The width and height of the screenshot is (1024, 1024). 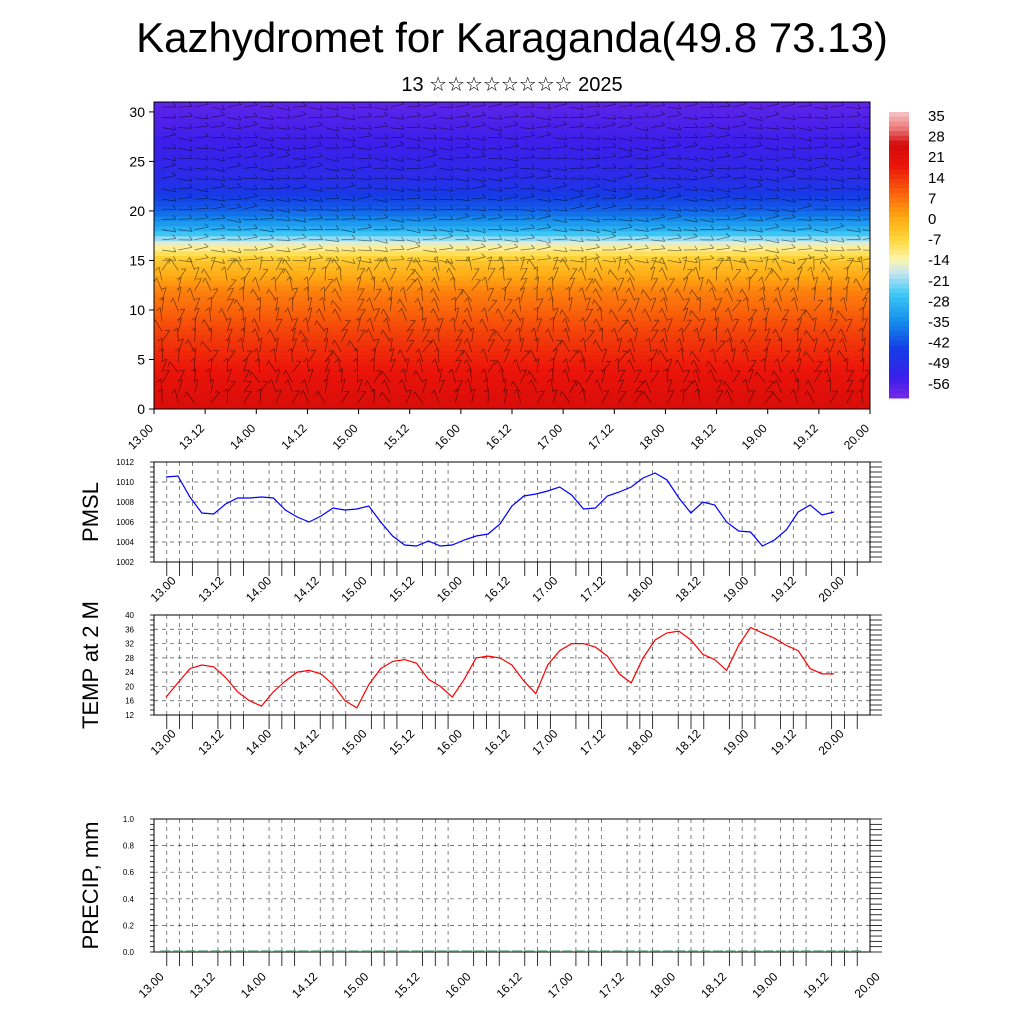 I want to click on x-tick-label: 13.00, so click(x=140, y=436).